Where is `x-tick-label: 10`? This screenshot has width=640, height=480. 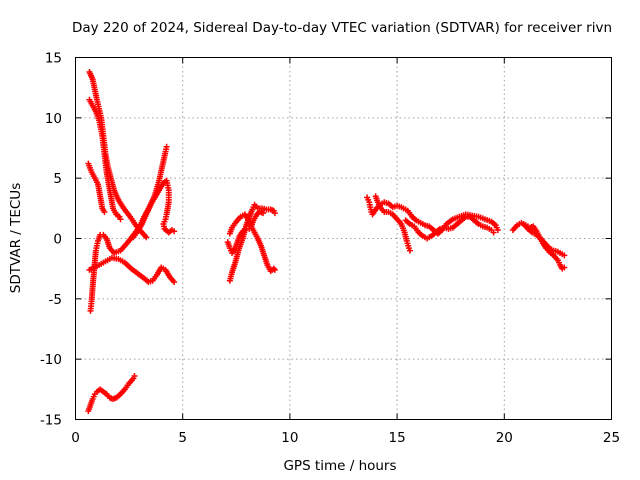 x-tick-label: 10 is located at coordinates (289, 438).